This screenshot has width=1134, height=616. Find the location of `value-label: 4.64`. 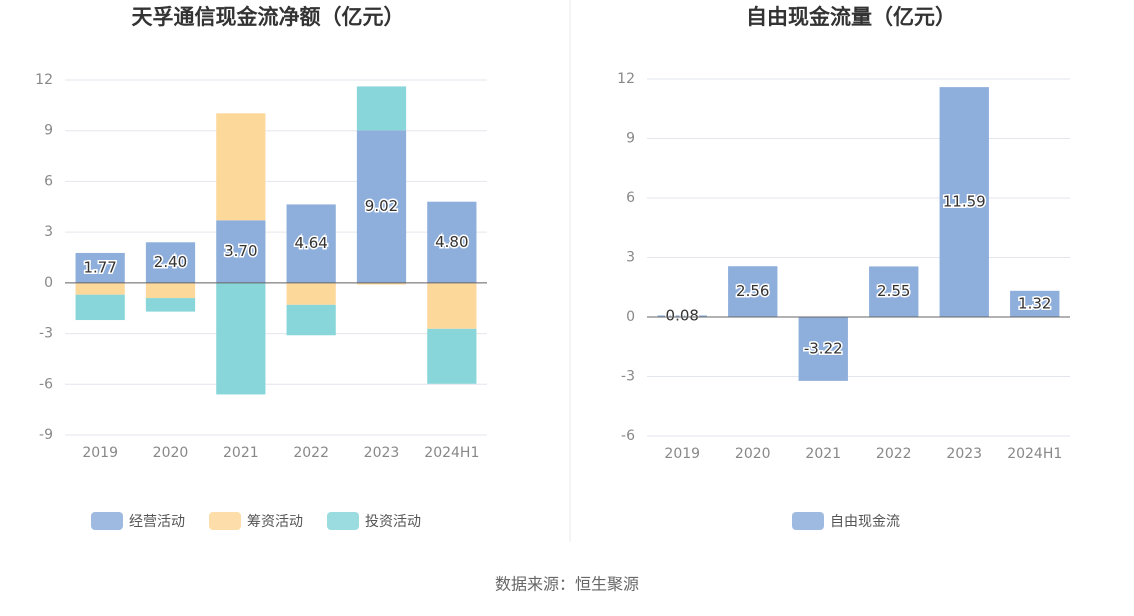

value-label: 4.64 is located at coordinates (310, 243).